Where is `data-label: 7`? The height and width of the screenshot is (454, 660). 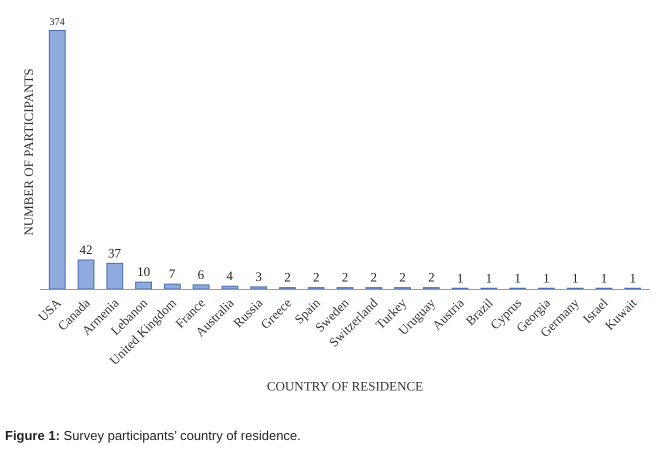
data-label: 7 is located at coordinates (172, 274).